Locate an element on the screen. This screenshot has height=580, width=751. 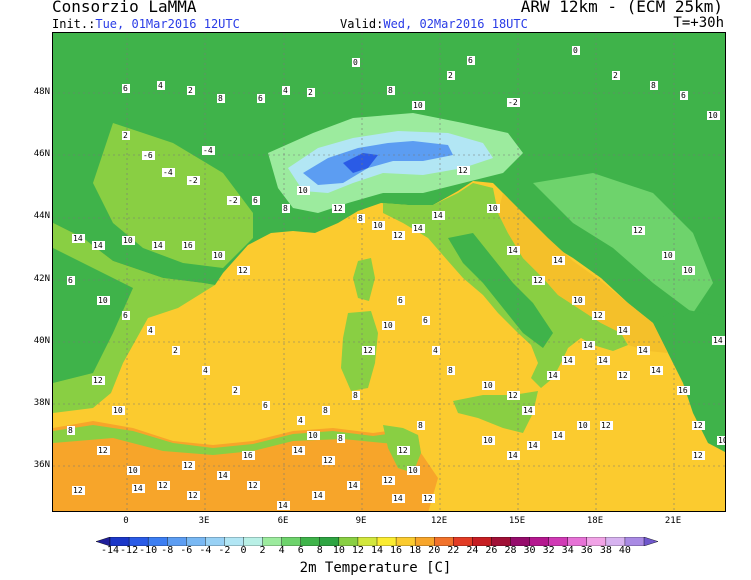
colorbar-tick-label: 22 is located at coordinates (453, 550).